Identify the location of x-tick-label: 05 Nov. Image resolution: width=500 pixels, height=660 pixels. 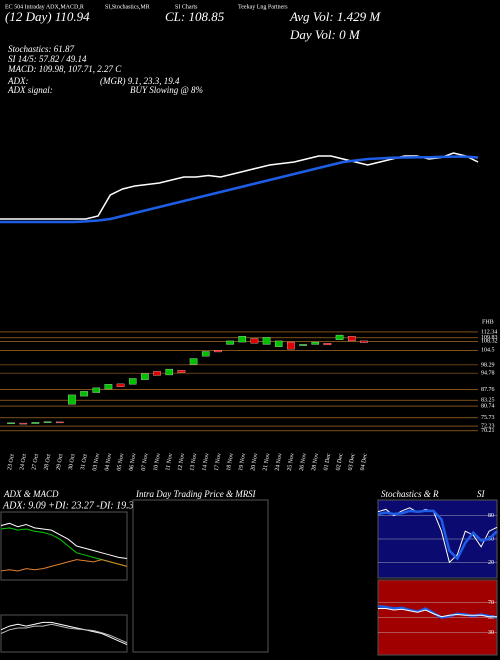
(120, 462).